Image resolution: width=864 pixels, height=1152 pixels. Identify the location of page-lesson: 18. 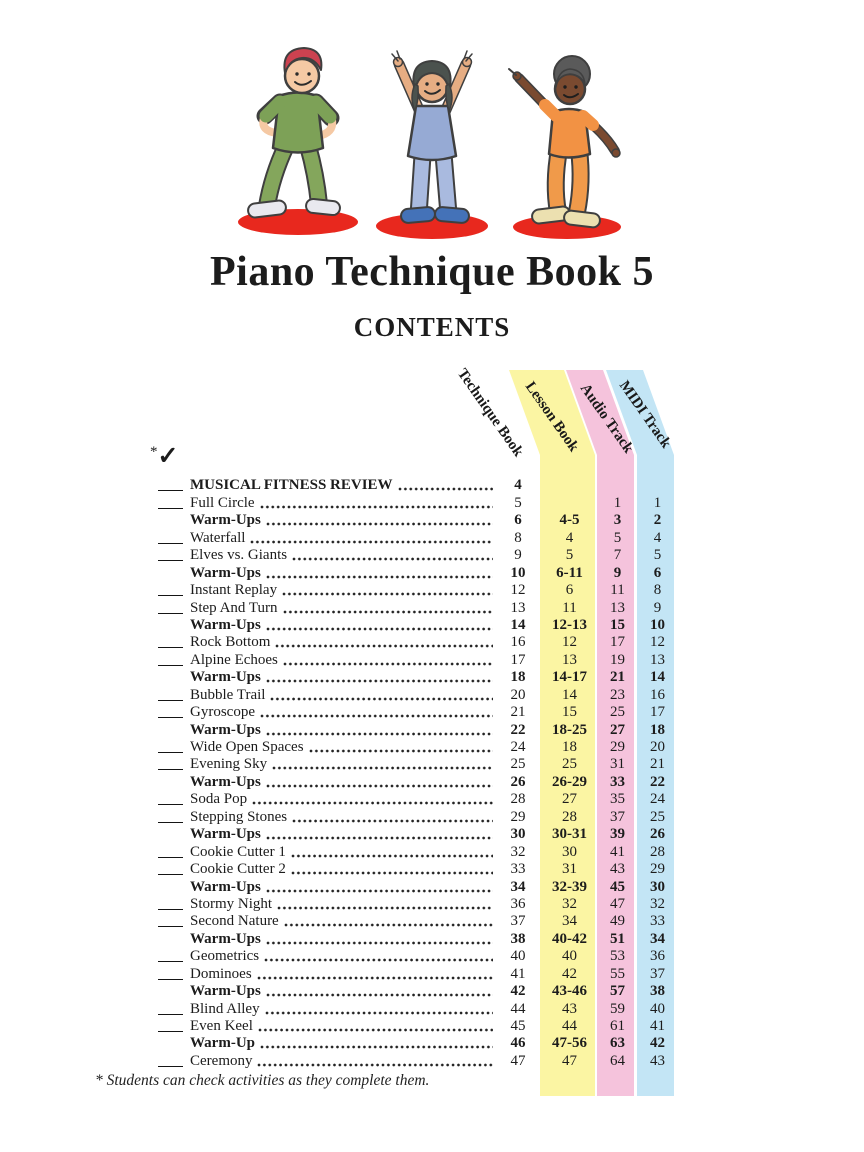
(569, 747).